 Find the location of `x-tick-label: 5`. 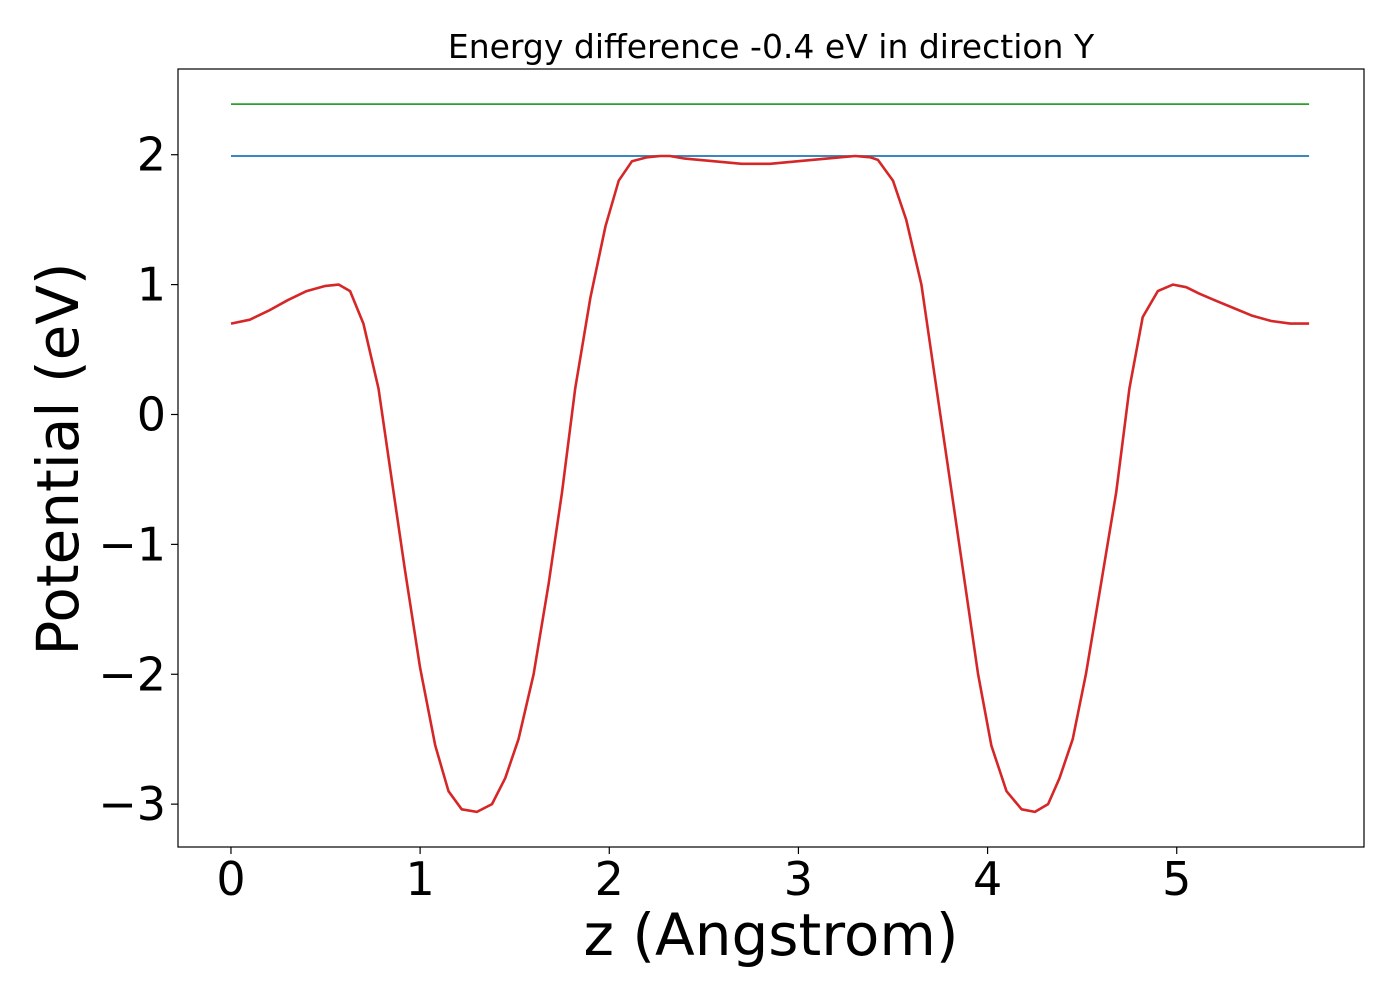

x-tick-label: 5 is located at coordinates (1176, 879).